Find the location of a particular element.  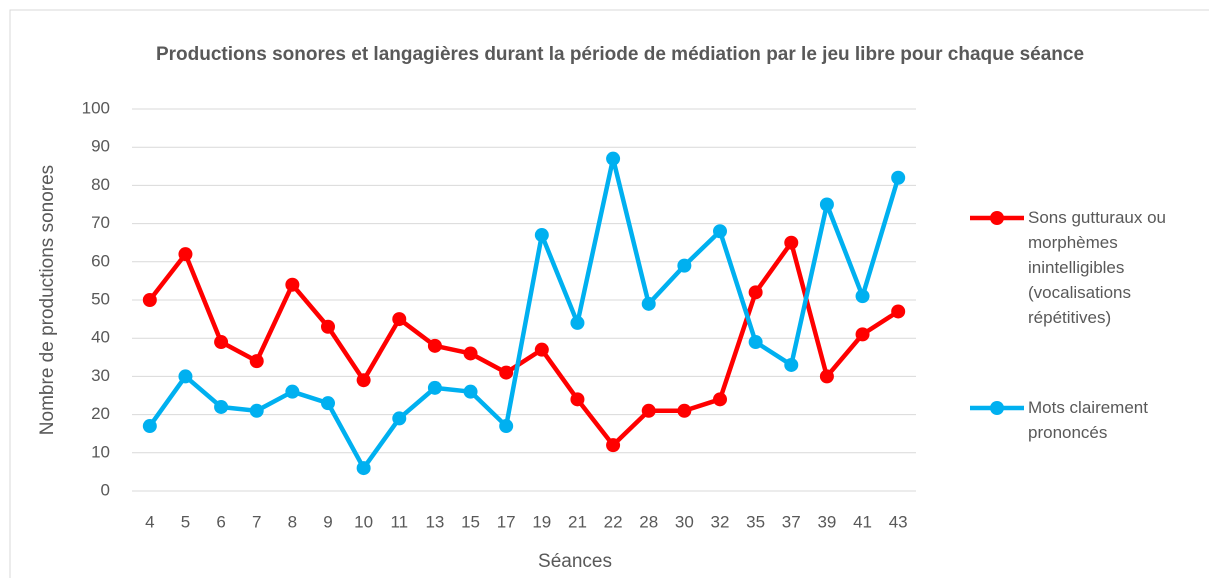

x-axis-label: Séances is located at coordinates (575, 561).